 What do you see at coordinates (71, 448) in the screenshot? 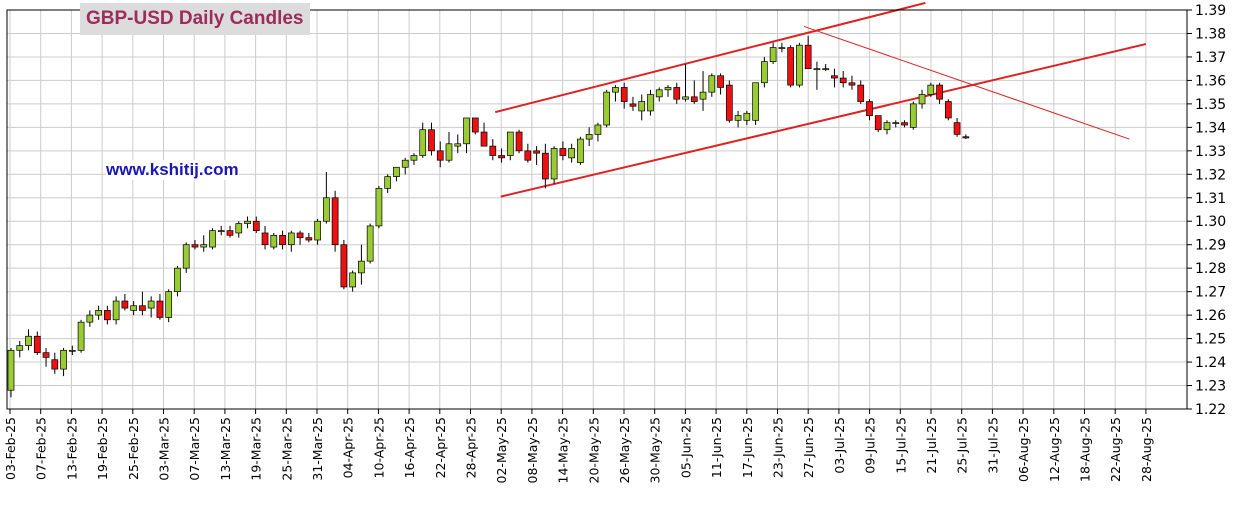
I see `x-tick-label: 13-Feb-25` at bounding box center [71, 448].